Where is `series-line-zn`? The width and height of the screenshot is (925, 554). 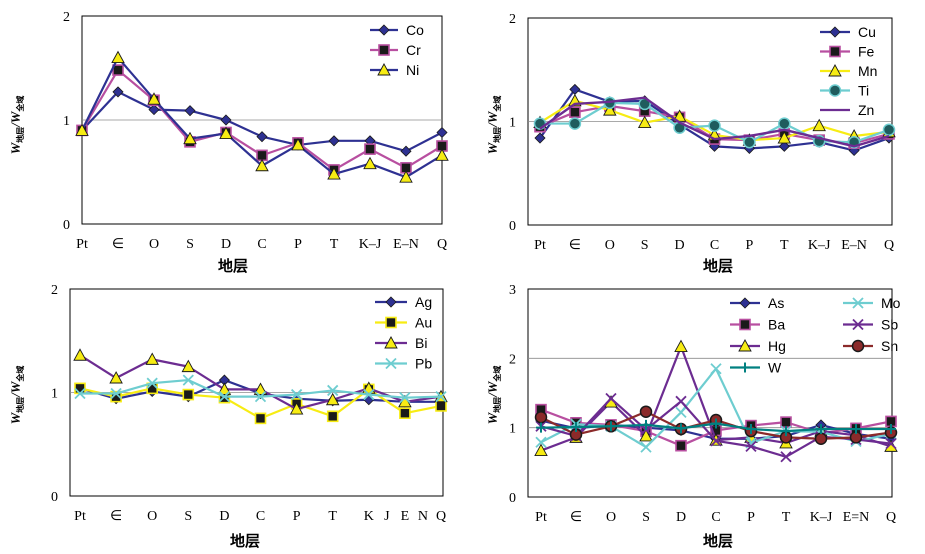
series-line-zn is located at coordinates (714, 122).